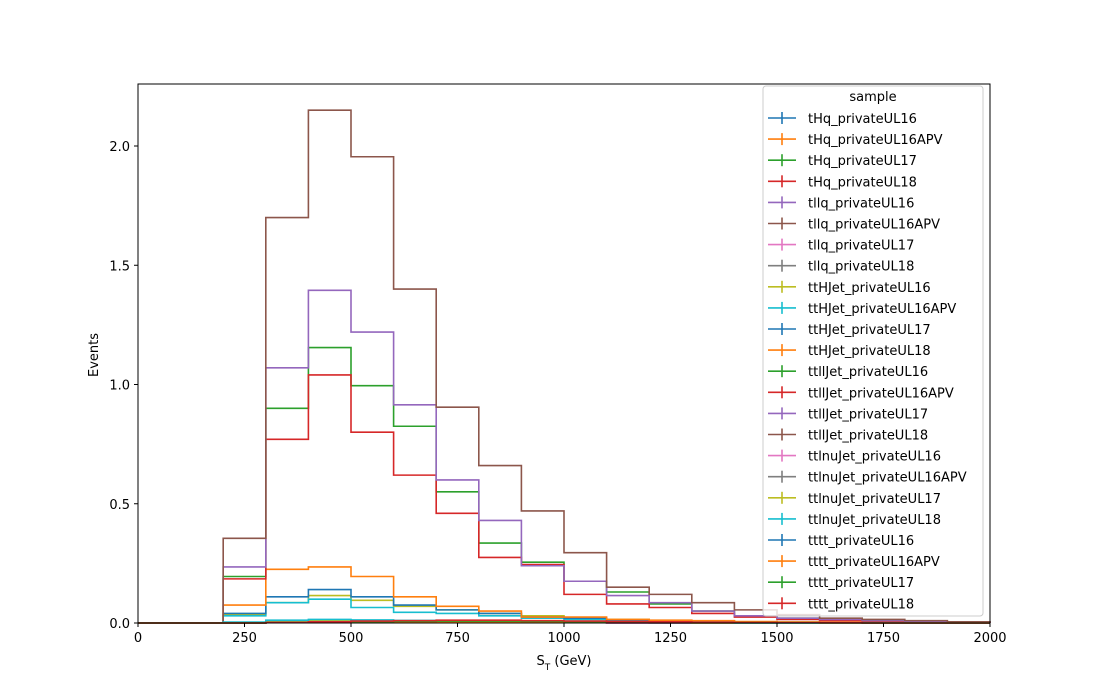  Describe the element at coordinates (861, 203) in the screenshot. I see `legend-label: tllq_privateUL16` at that location.